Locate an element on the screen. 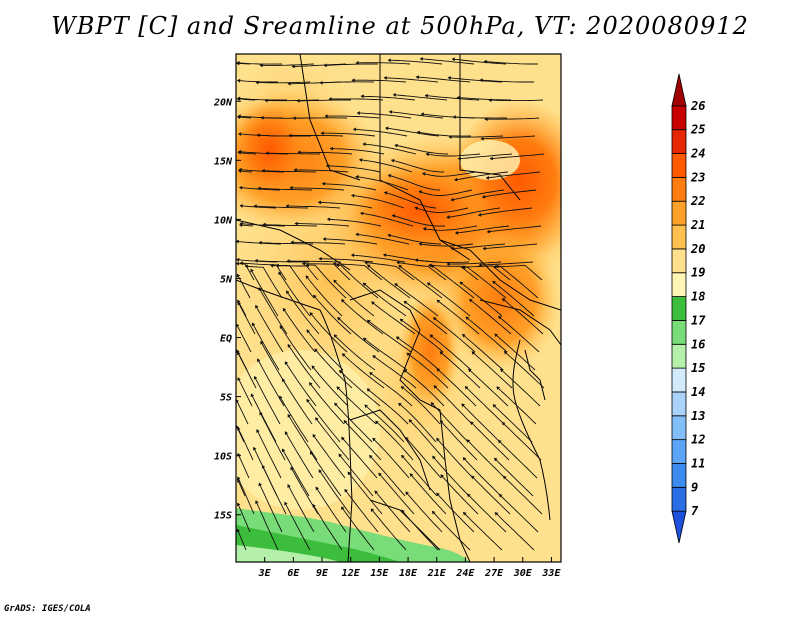 Image resolution: width=800 pixels, height=618 pixels. lat-tick-label: 5S is located at coordinates (226, 398).